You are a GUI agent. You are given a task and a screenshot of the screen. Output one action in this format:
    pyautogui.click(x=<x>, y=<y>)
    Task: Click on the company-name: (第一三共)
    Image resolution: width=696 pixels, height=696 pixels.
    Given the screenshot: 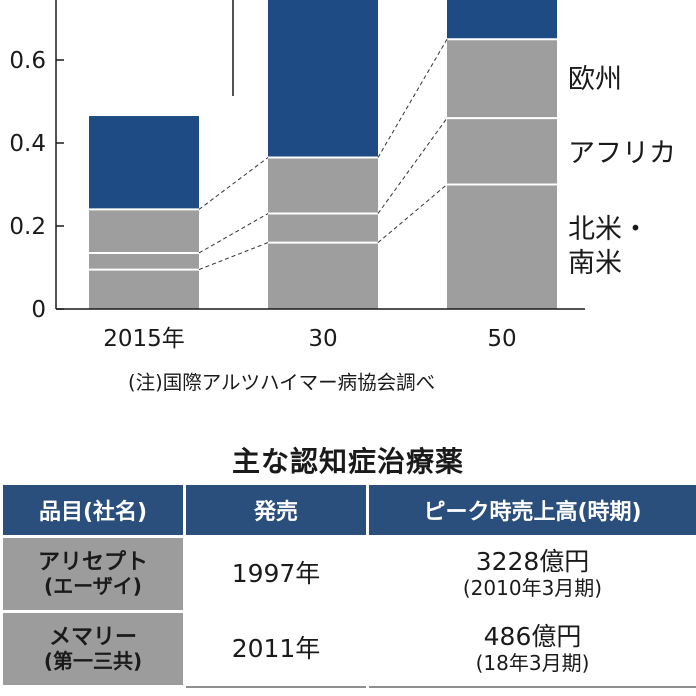 What is the action you would take?
    pyautogui.click(x=93, y=661)
    